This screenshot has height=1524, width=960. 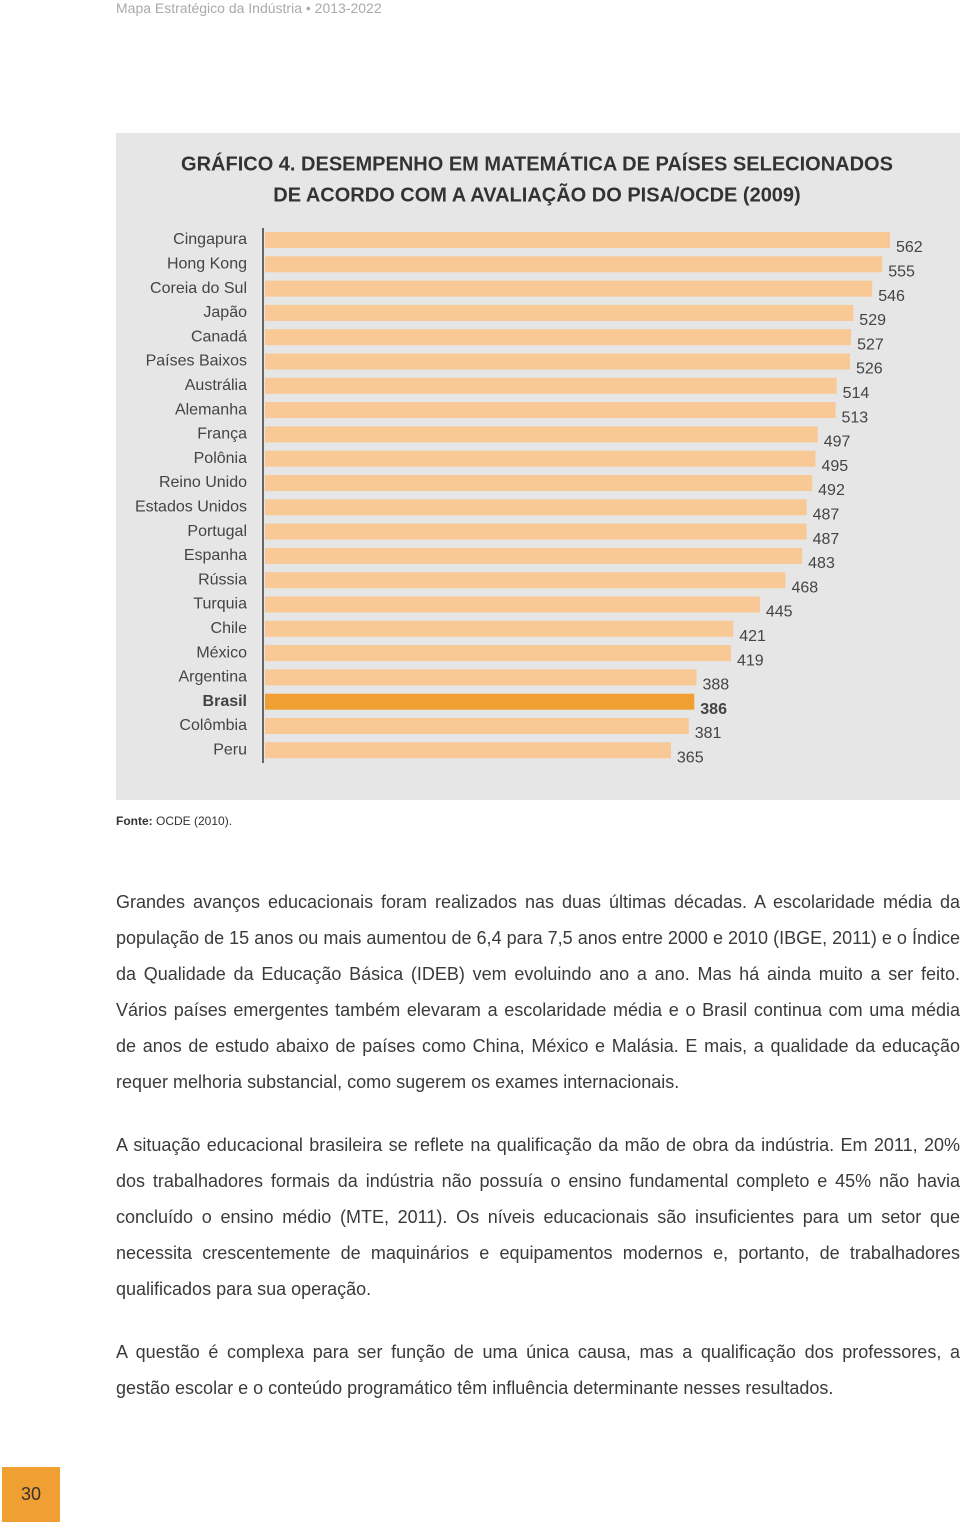 I want to click on category-label: Alemanha, so click(x=211, y=409).